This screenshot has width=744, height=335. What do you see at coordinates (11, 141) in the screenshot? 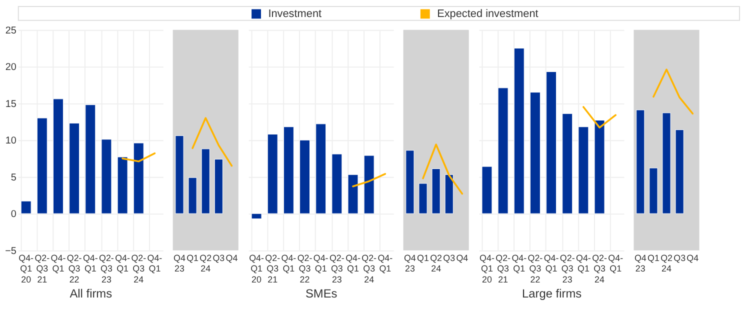
I see `y-tick-label: 10` at bounding box center [11, 141].